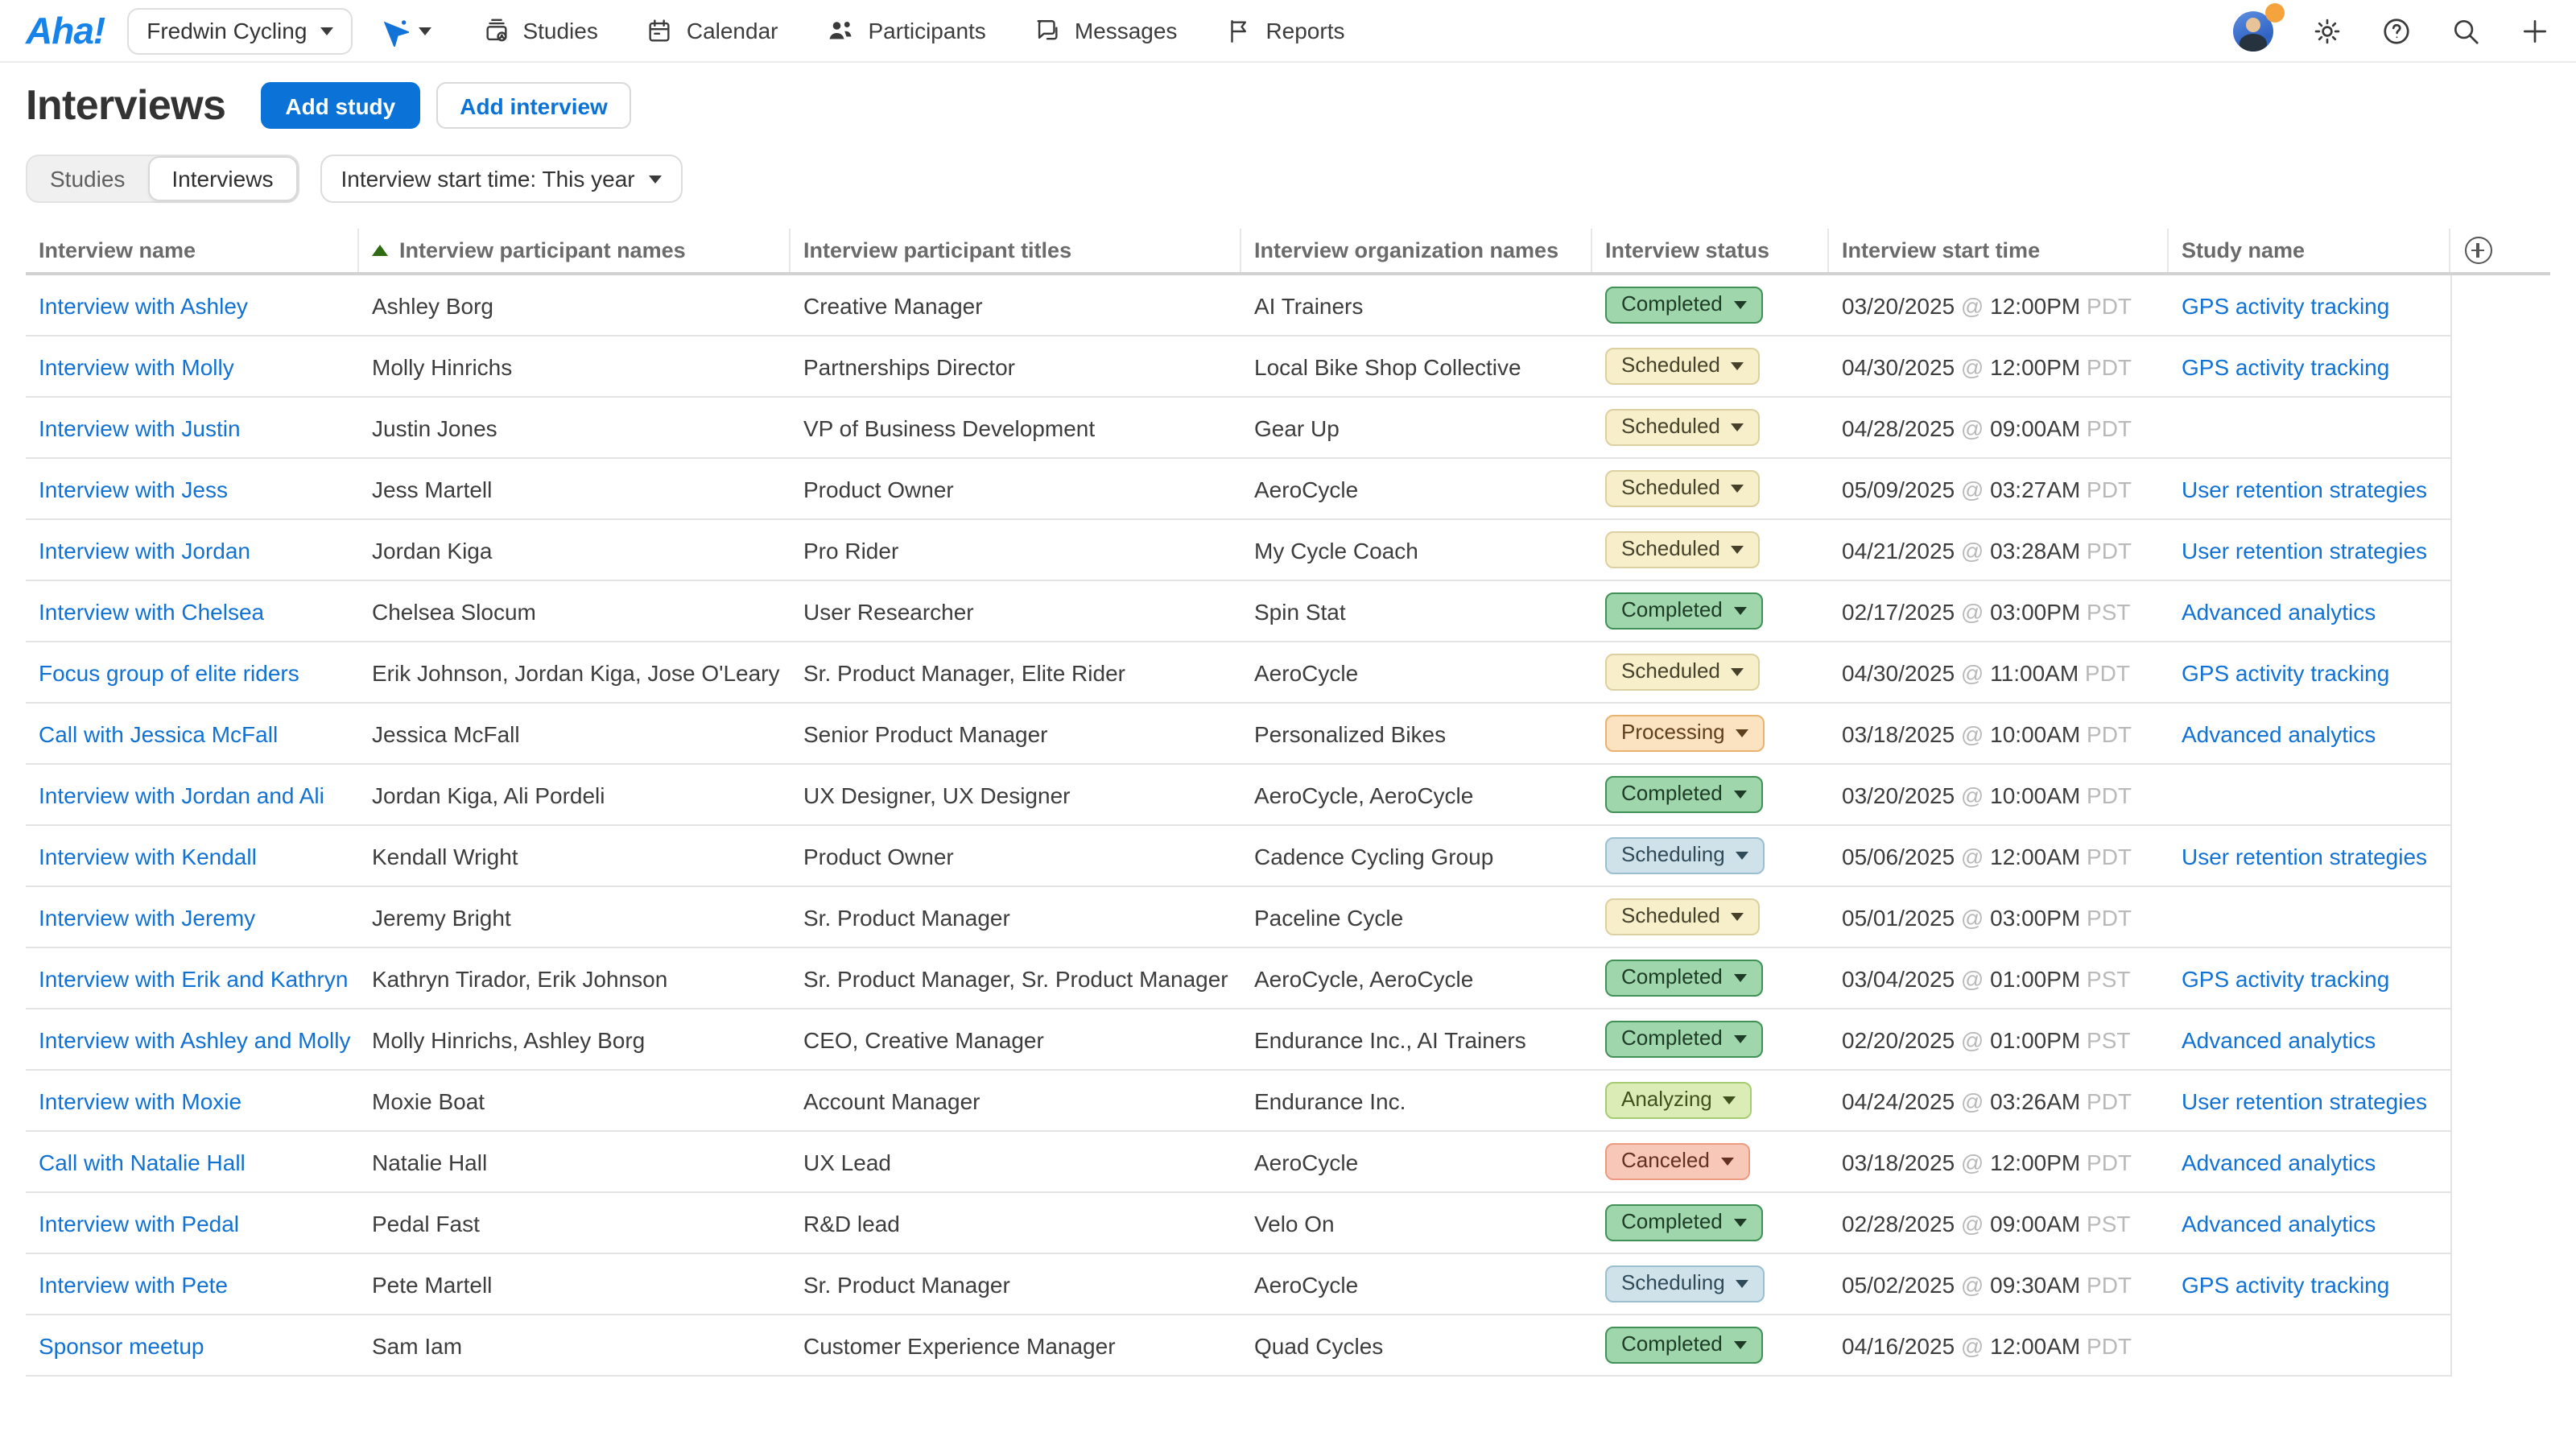  What do you see at coordinates (534, 106) in the screenshot?
I see `add-interview-button: Add interview` at bounding box center [534, 106].